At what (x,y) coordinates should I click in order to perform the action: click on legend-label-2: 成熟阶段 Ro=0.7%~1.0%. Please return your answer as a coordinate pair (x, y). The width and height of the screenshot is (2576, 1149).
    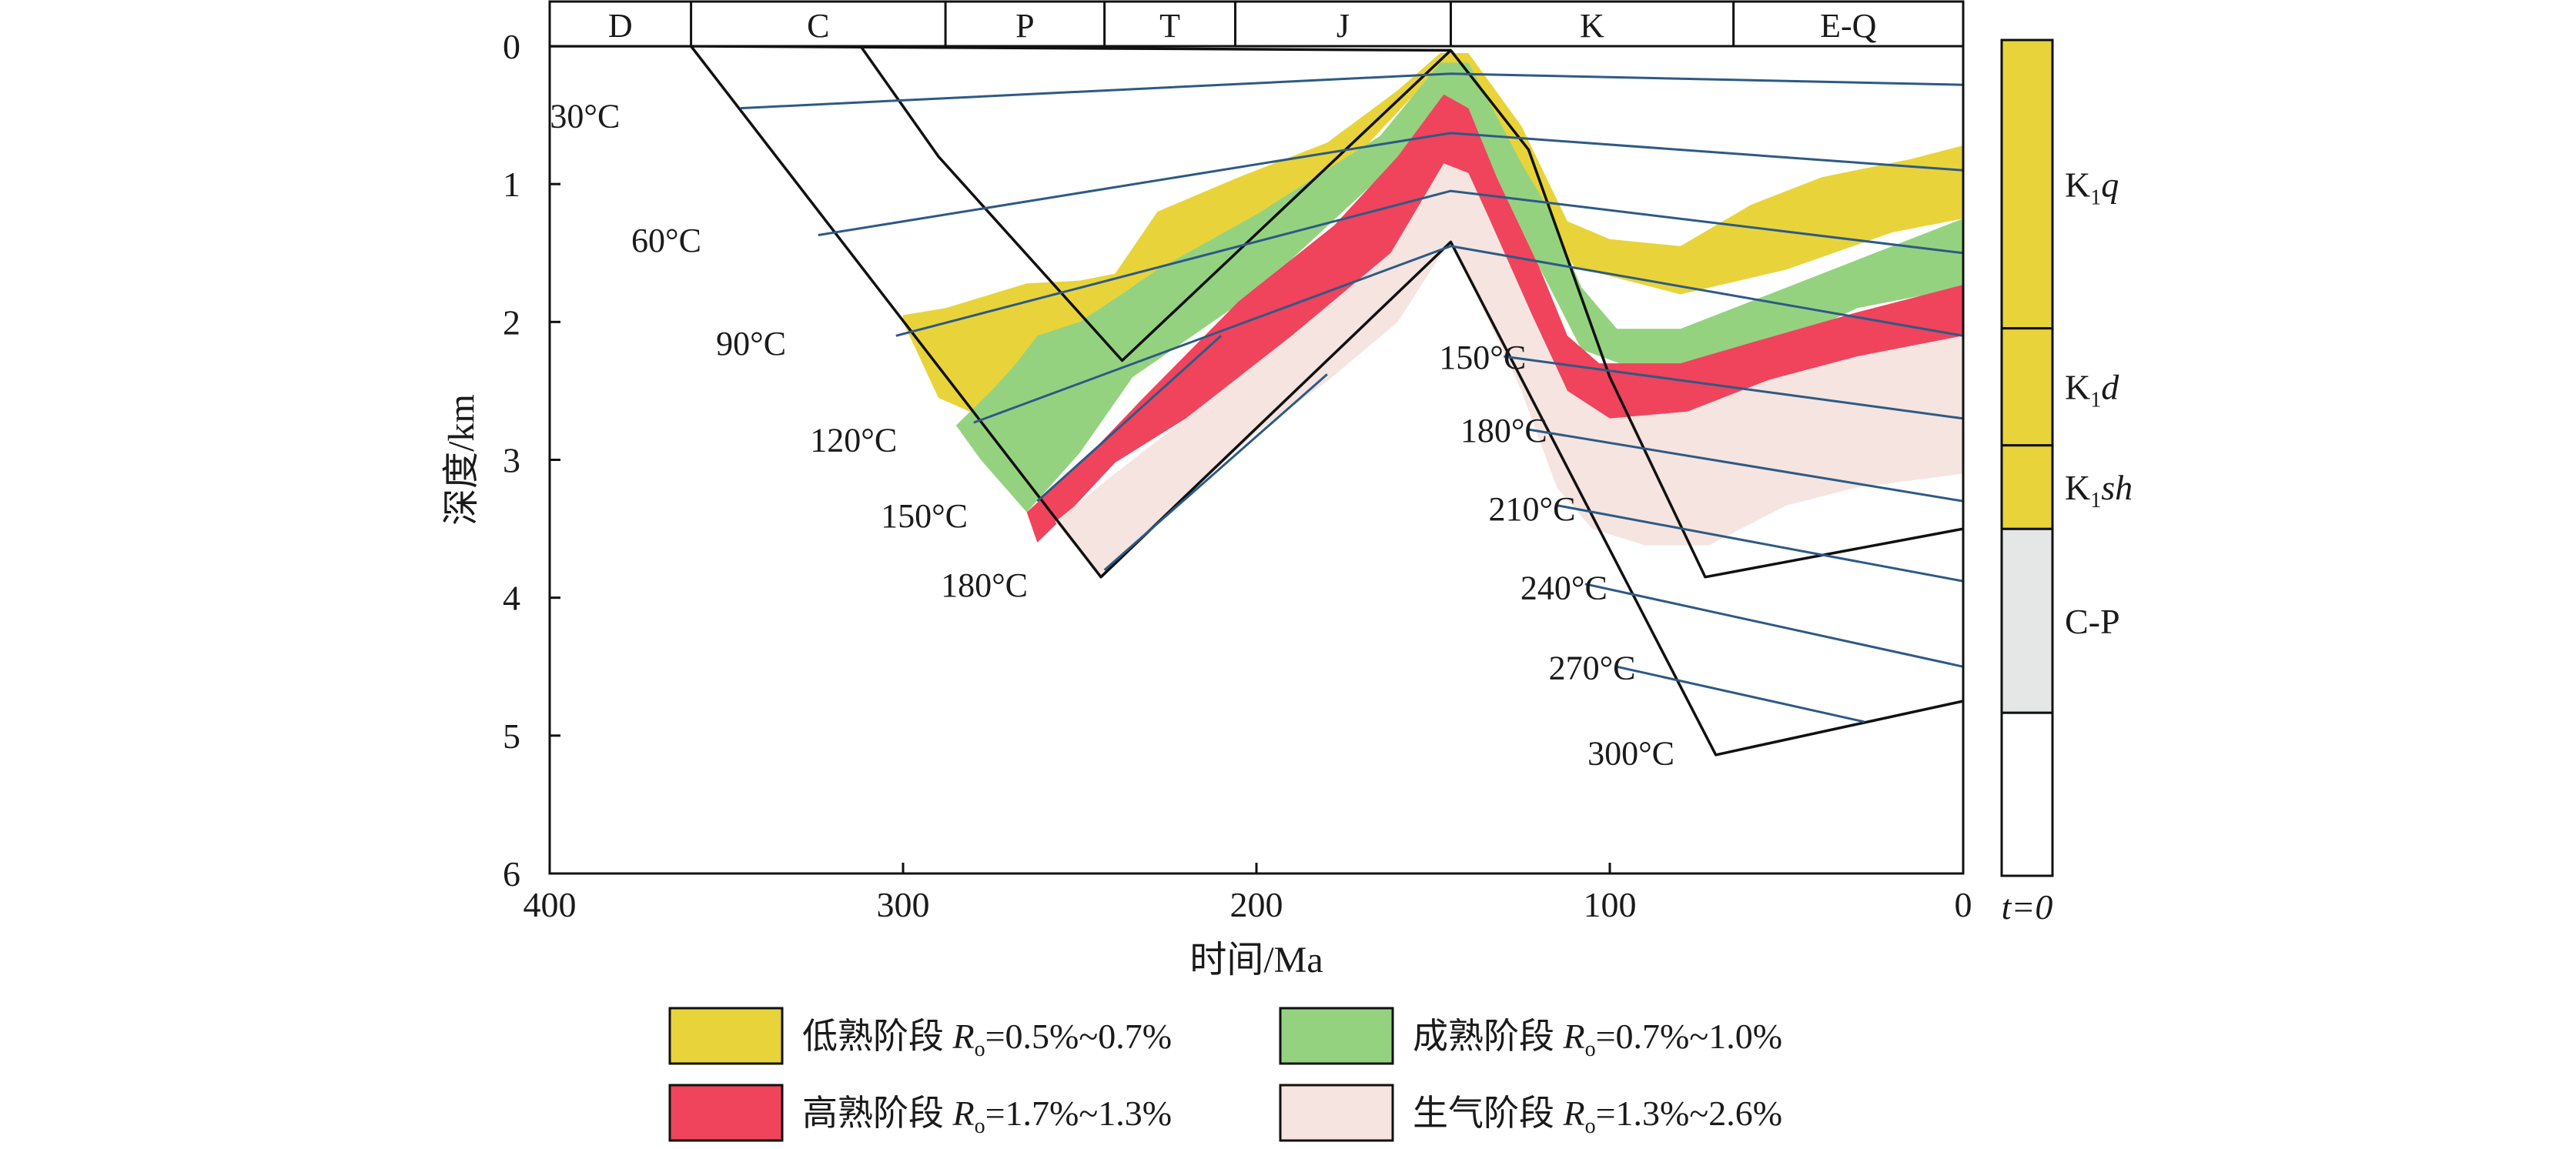
    Looking at the image, I should click on (1598, 1039).